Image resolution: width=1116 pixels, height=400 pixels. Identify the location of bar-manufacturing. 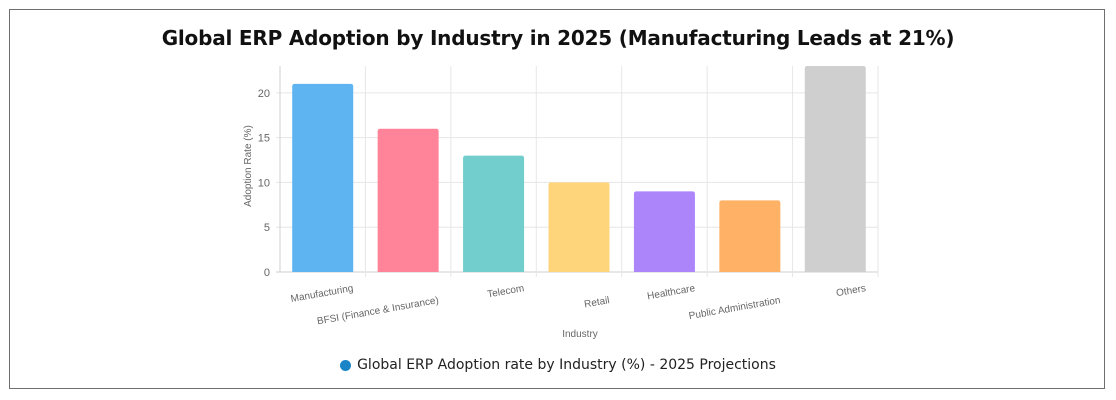
(323, 177).